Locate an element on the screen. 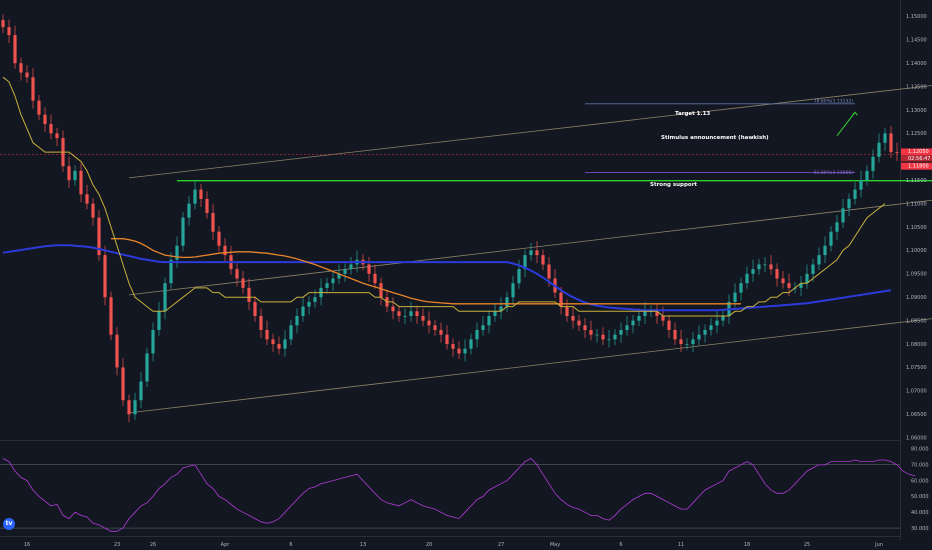 Image resolution: width=932 pixels, height=550 pixels. current-price-tag is located at coordinates (916, 151).